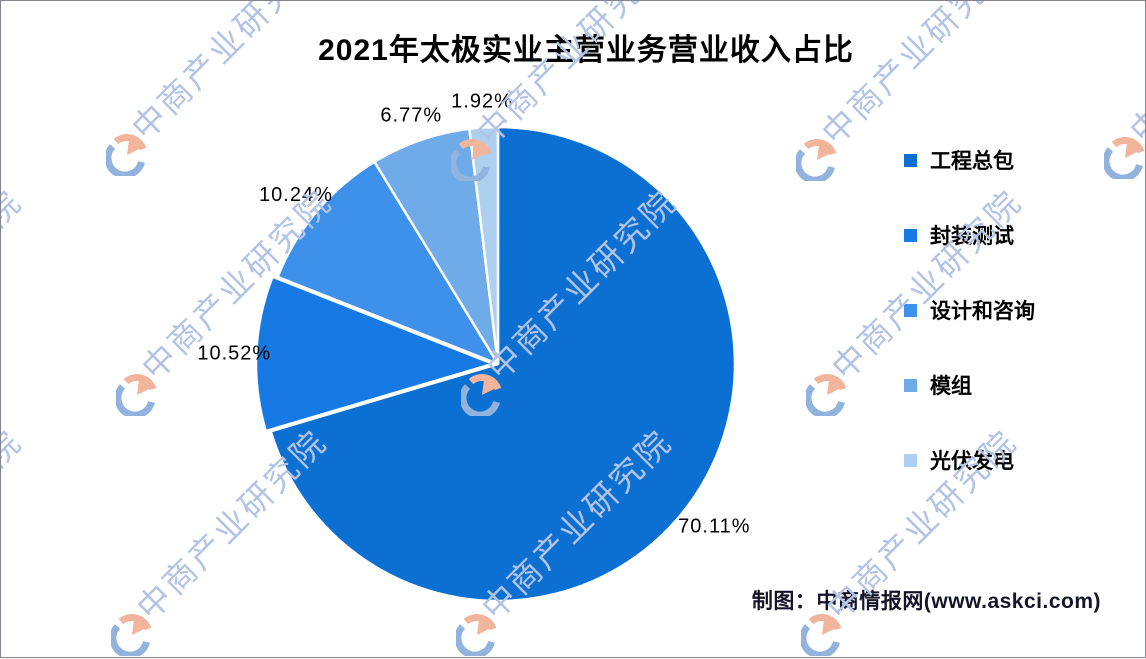  Describe the element at coordinates (296, 195) in the screenshot. I see `pie-value-label: 10.24%` at that location.